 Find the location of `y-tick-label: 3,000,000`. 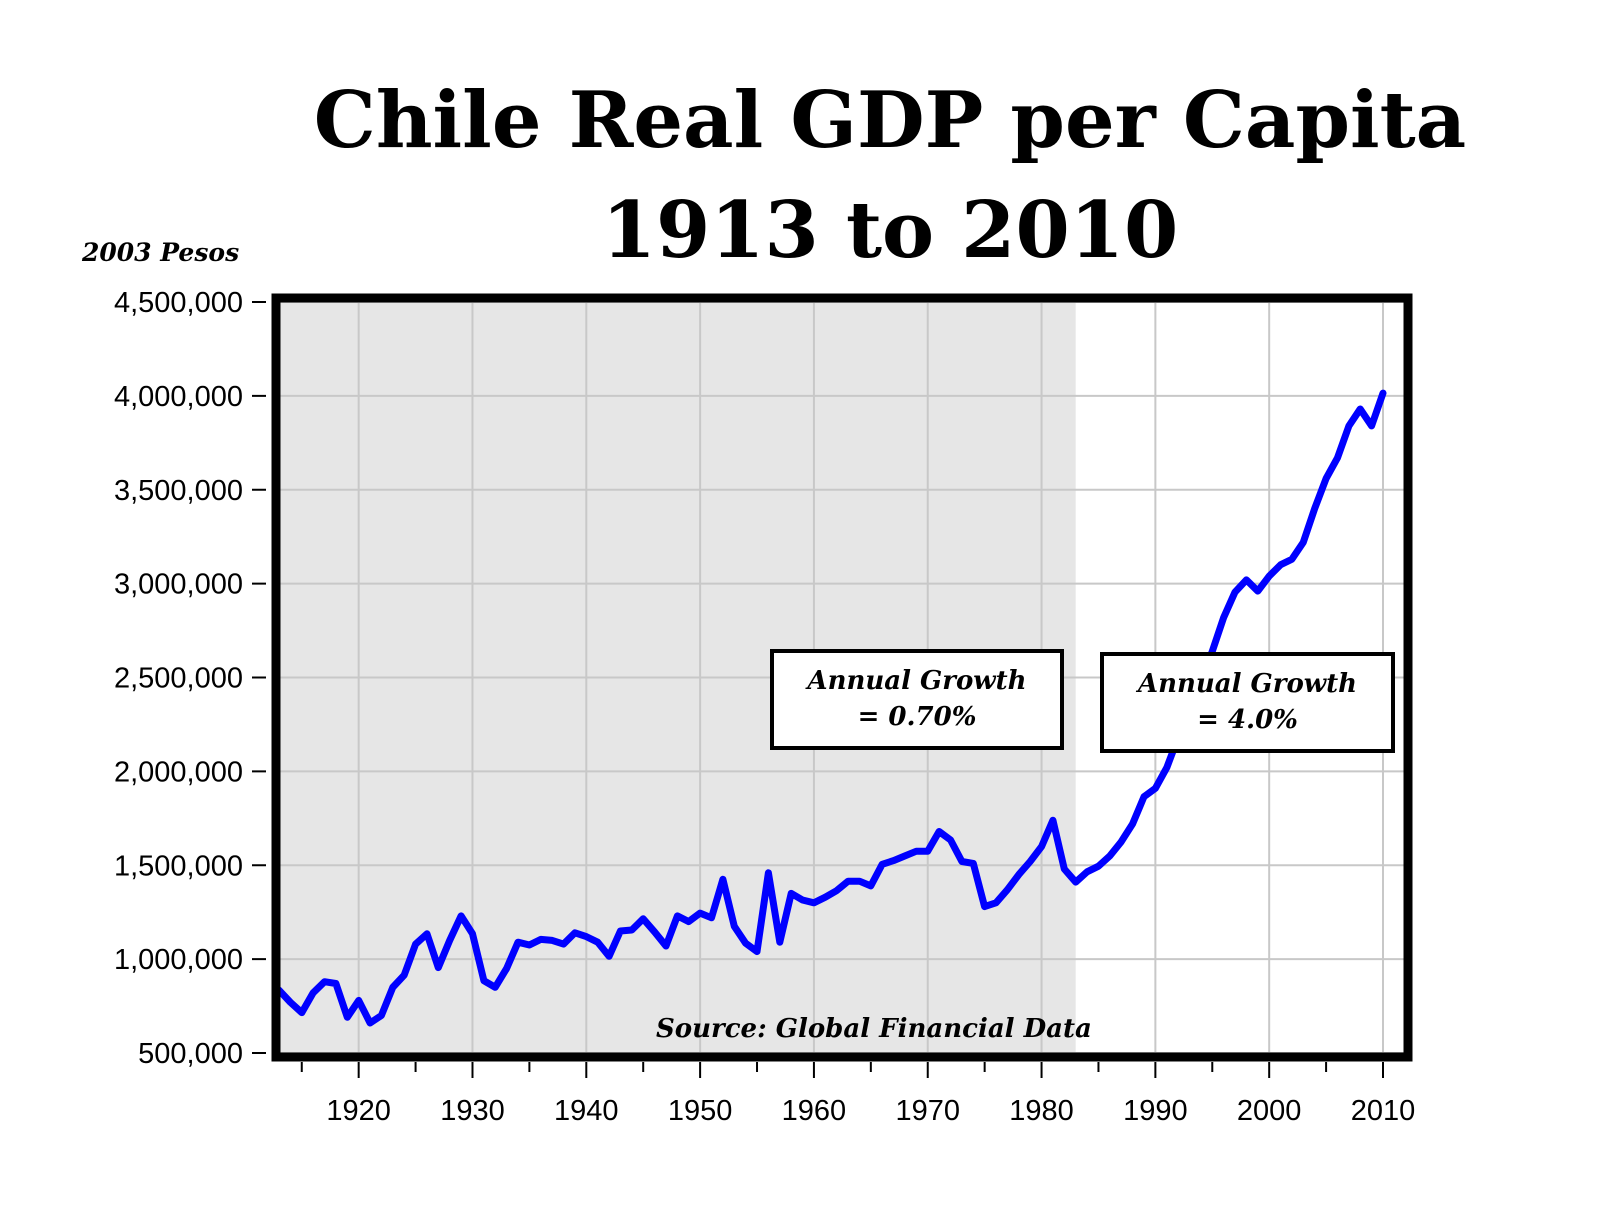

y-tick-label: 3,000,000 is located at coordinates (178, 585).